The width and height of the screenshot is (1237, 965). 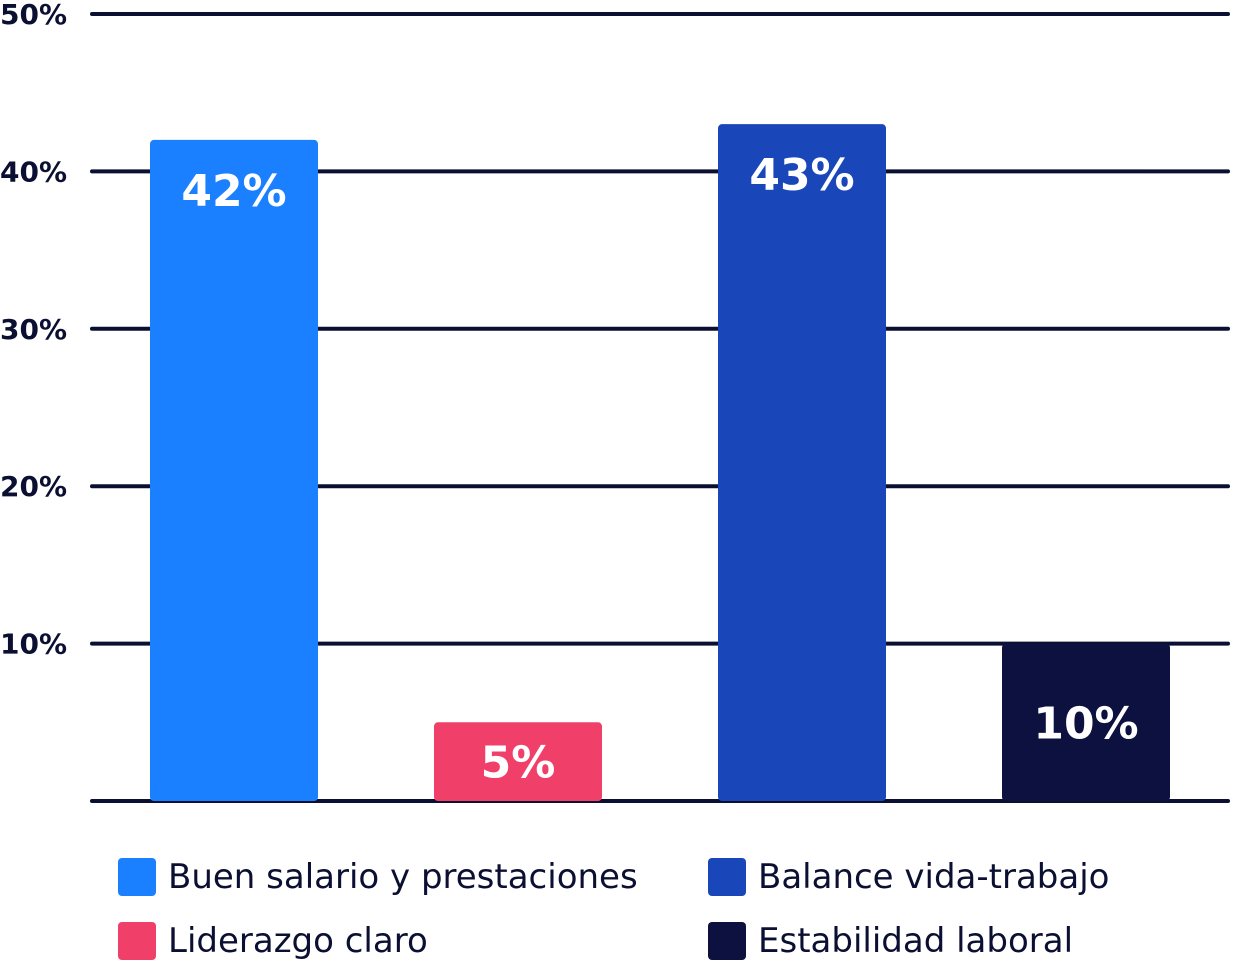 I want to click on y-tick-label: 50%, so click(x=33, y=15).